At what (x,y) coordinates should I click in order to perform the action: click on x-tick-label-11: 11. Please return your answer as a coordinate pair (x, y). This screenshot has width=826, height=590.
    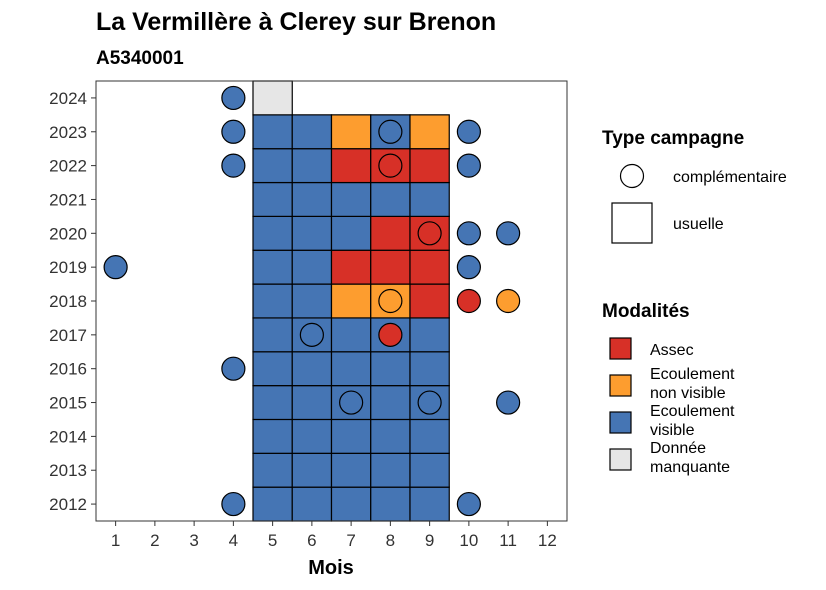
    Looking at the image, I should click on (508, 540).